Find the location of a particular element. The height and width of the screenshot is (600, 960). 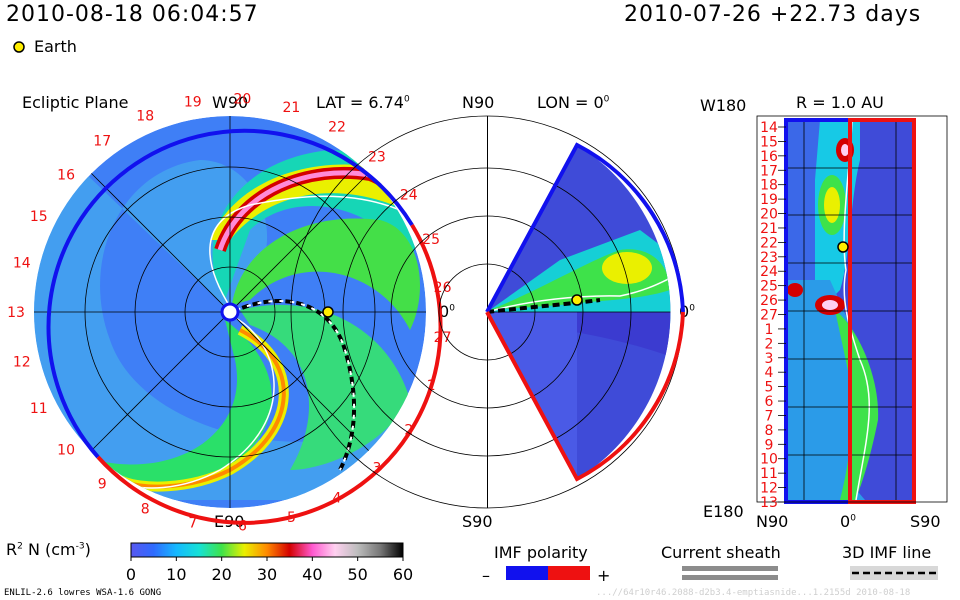

imf-line-swatch is located at coordinates (894, 573).